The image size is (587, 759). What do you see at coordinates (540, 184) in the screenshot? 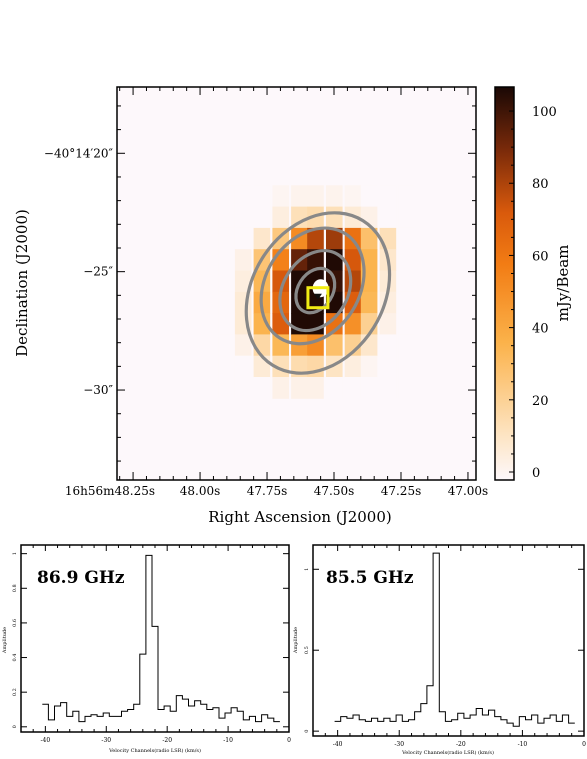
I see `colorbar-tick-label: 80` at bounding box center [540, 184].